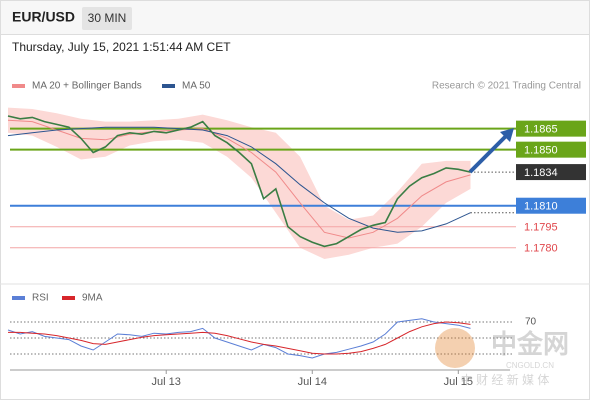 The width and height of the screenshot is (590, 405). What do you see at coordinates (506, 86) in the screenshot?
I see `credit: Research © 2021 Trading Central` at bounding box center [506, 86].